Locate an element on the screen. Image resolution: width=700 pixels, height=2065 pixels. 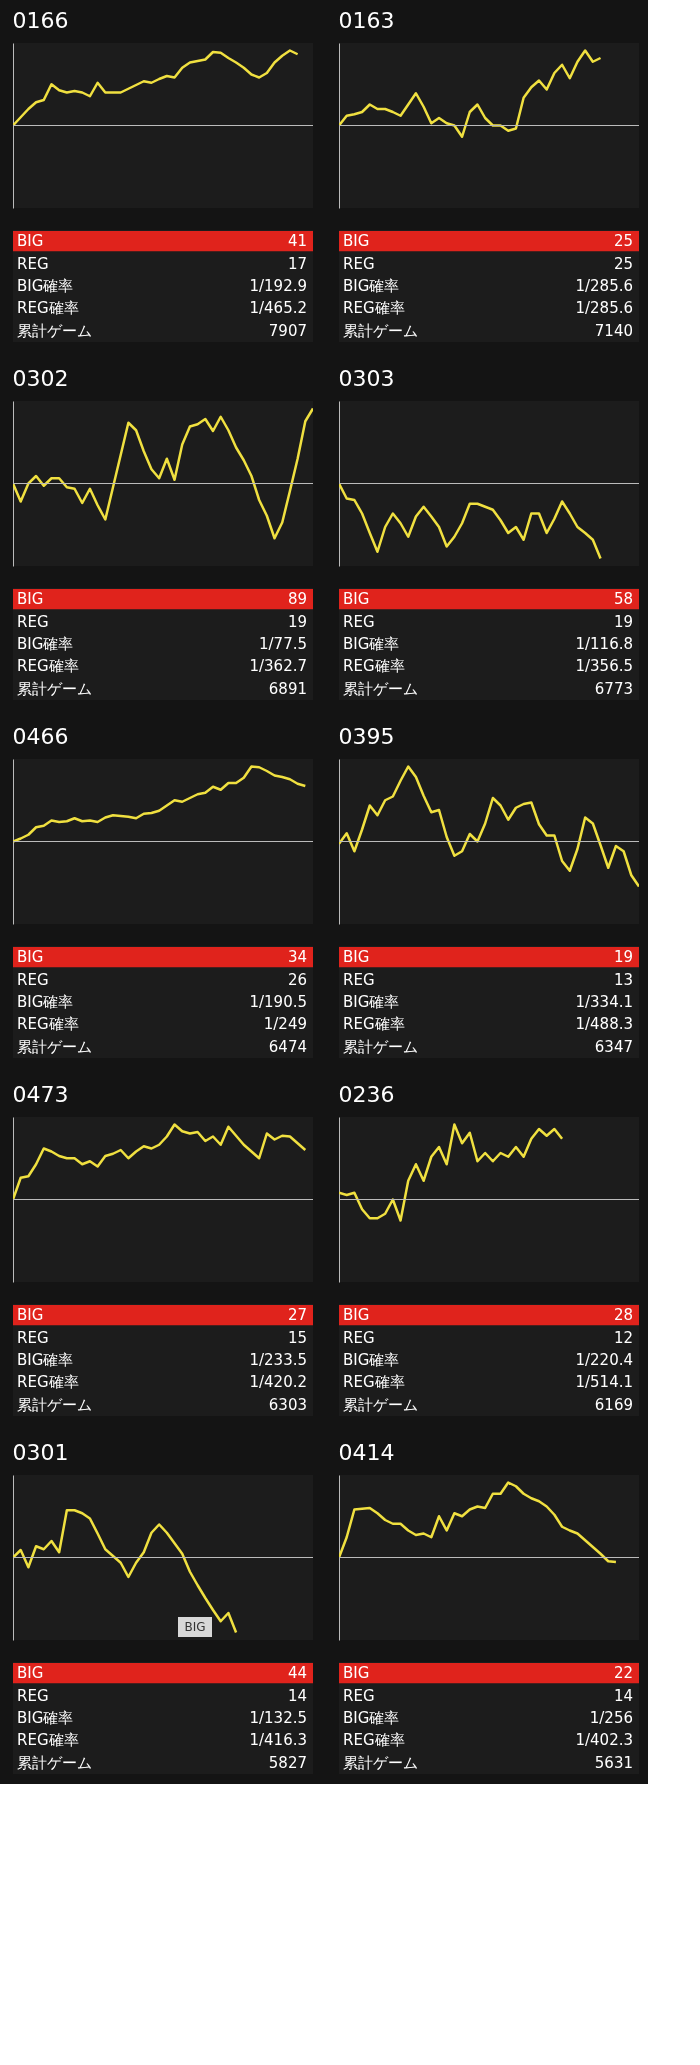
text: 6303 is located at coordinates (287, 1404).